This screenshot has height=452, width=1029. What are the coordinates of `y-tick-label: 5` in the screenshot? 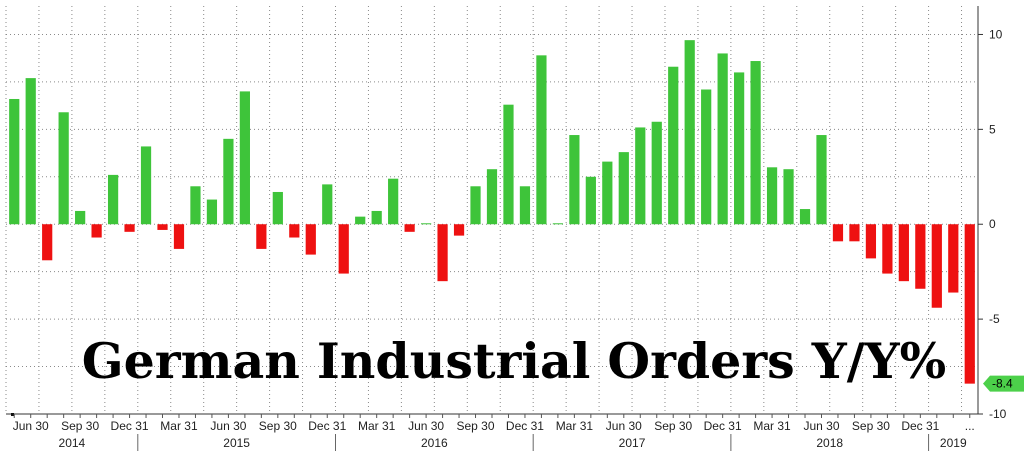 It's located at (992, 129).